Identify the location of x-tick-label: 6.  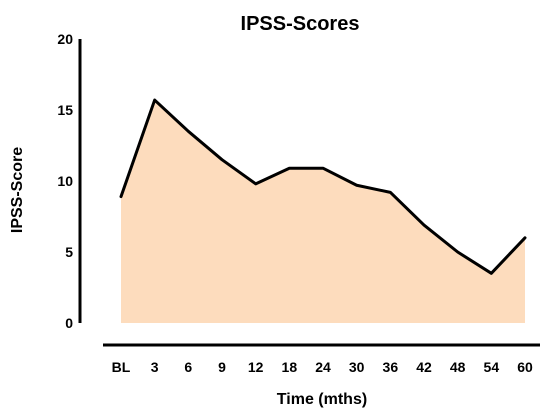
(188, 367).